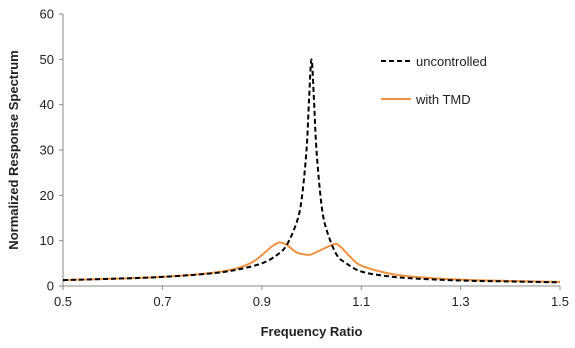  I want to click on y-axis-title: Normalized Response Spectrum, so click(13, 149).